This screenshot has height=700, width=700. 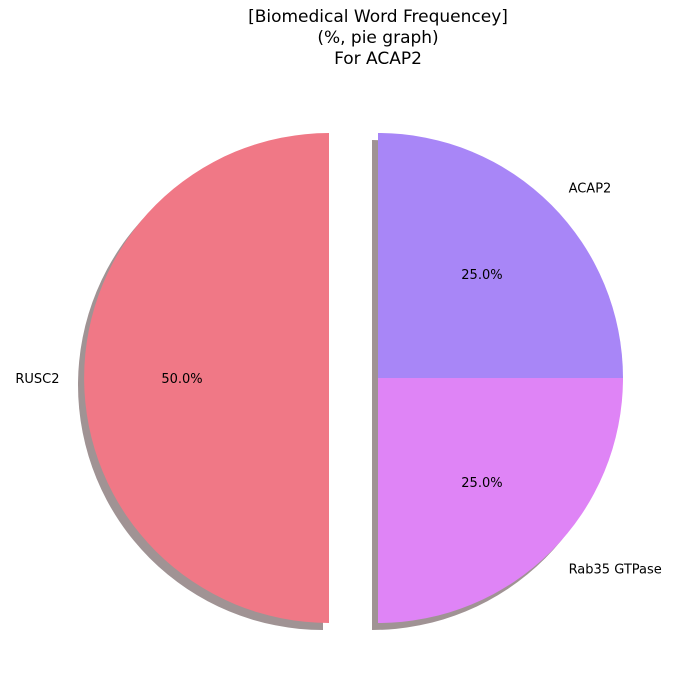 What do you see at coordinates (181, 379) in the screenshot?
I see `slice-pct-rusc2: 50.0%` at bounding box center [181, 379].